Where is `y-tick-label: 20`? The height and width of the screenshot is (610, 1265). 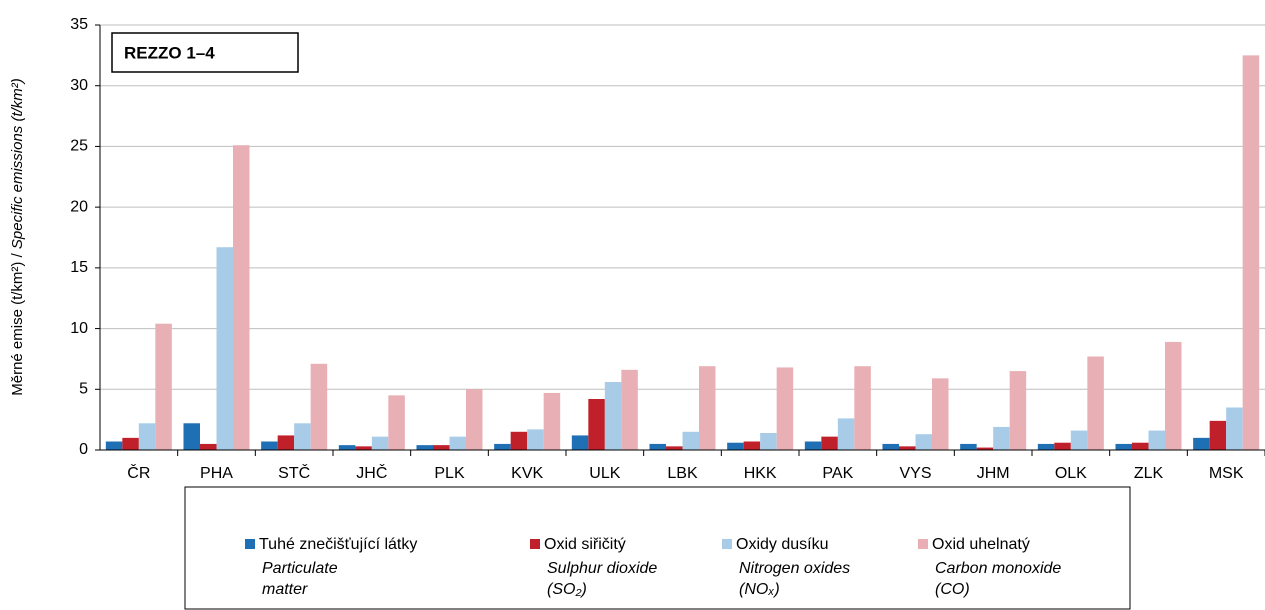 y-tick-label: 20 is located at coordinates (79, 206).